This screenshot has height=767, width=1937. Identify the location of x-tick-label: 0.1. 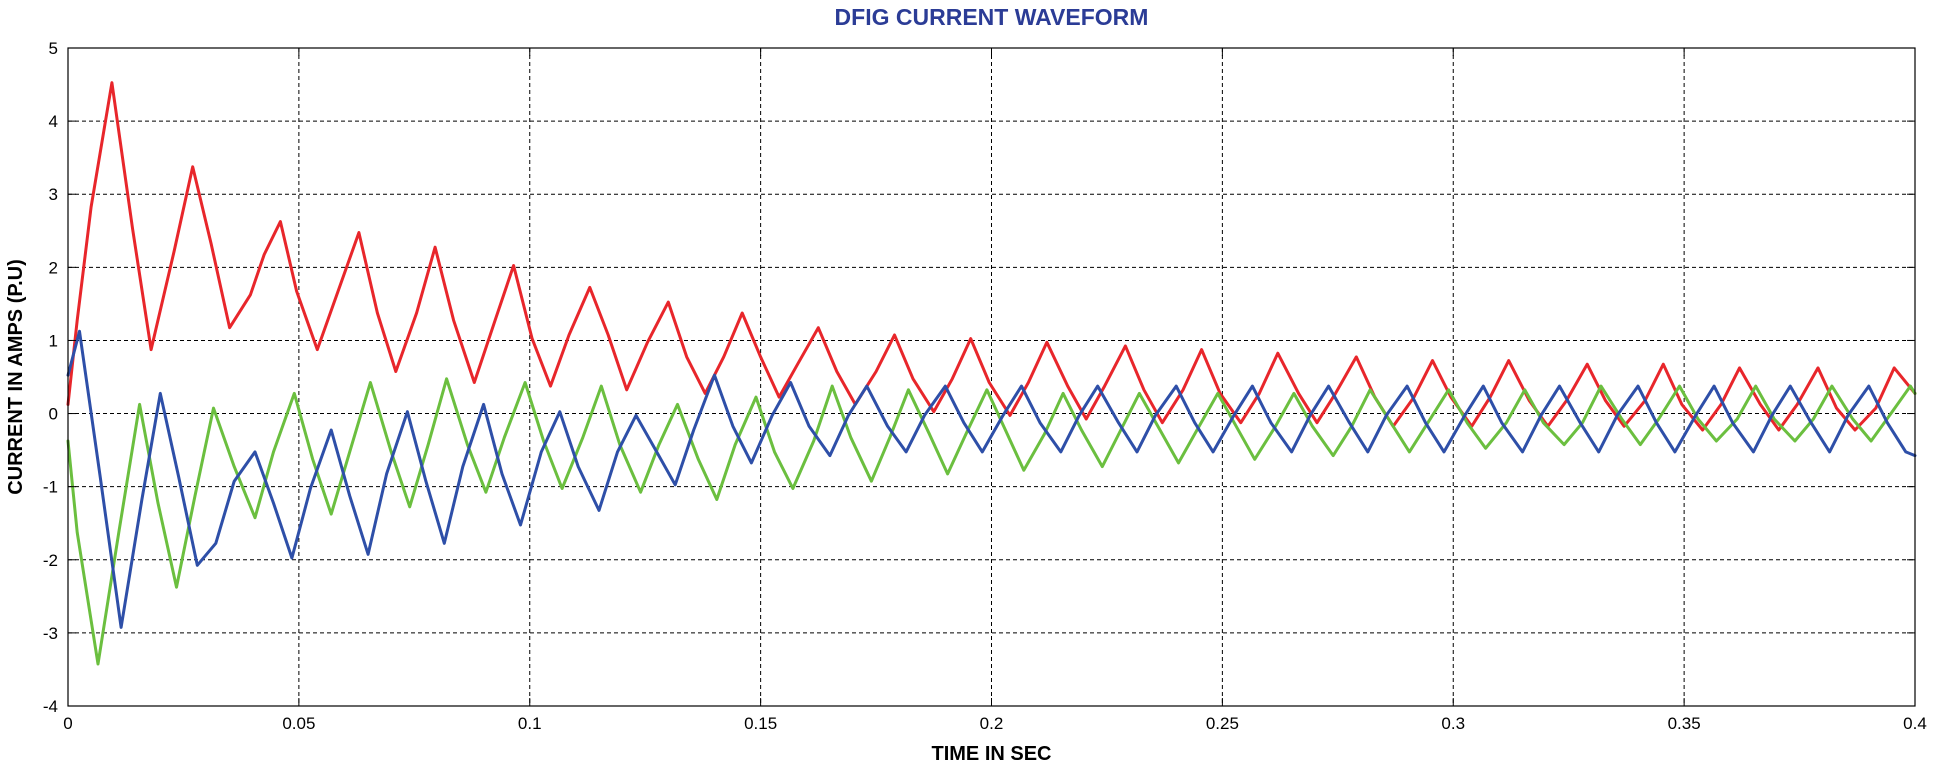
(530, 723).